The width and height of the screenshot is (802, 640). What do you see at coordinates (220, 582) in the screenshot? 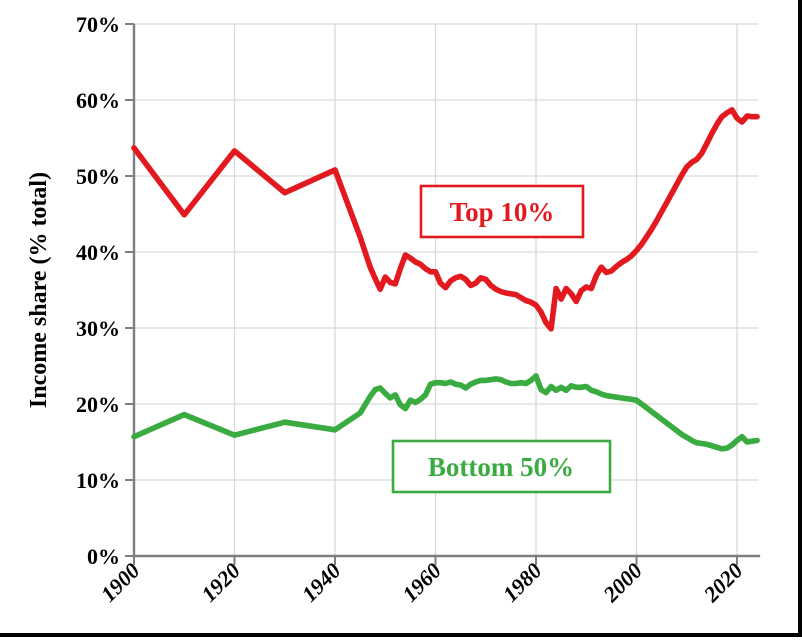
I see `x-tick-label-1920: 1920` at bounding box center [220, 582].